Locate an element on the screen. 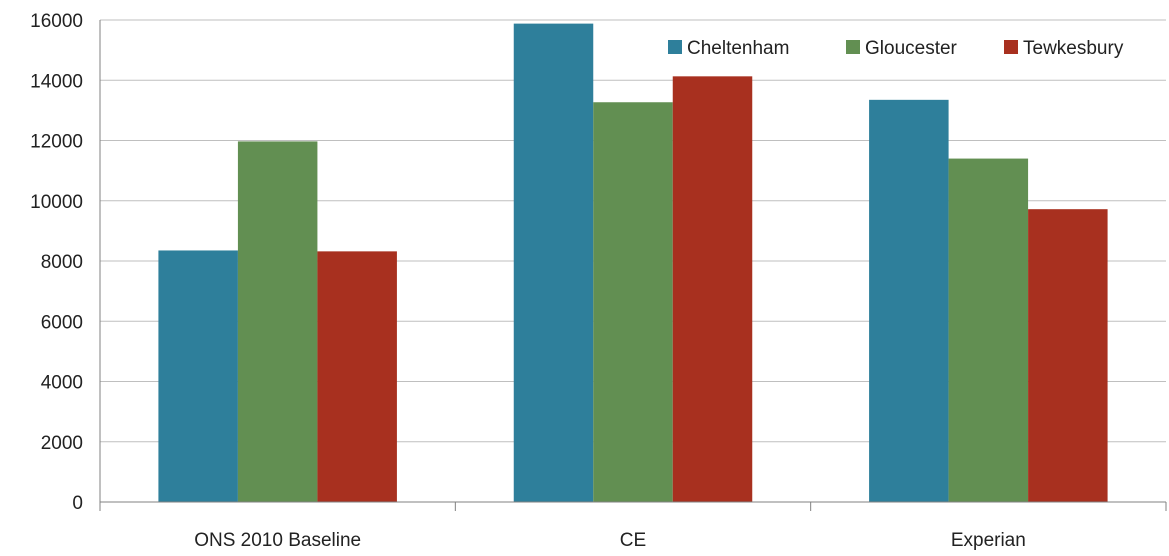  y-tick-label: 2000 is located at coordinates (62, 443).